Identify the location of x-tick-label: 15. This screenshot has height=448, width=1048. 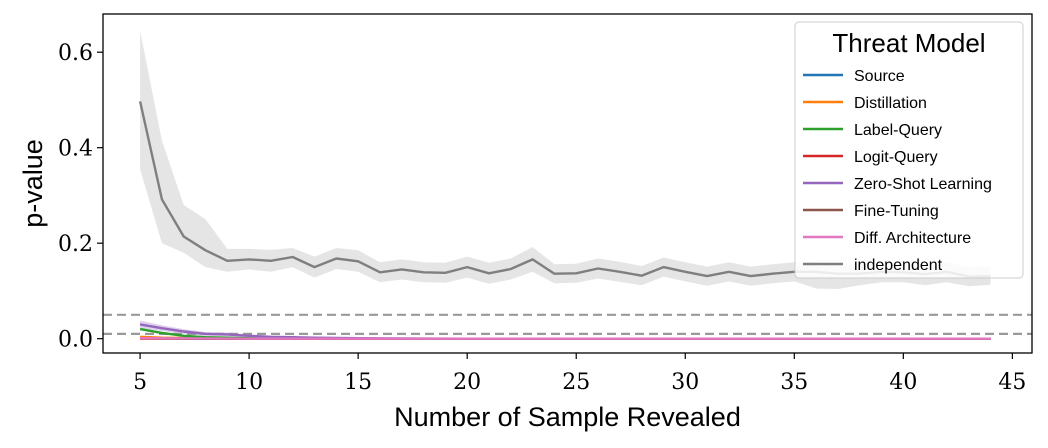
(358, 382).